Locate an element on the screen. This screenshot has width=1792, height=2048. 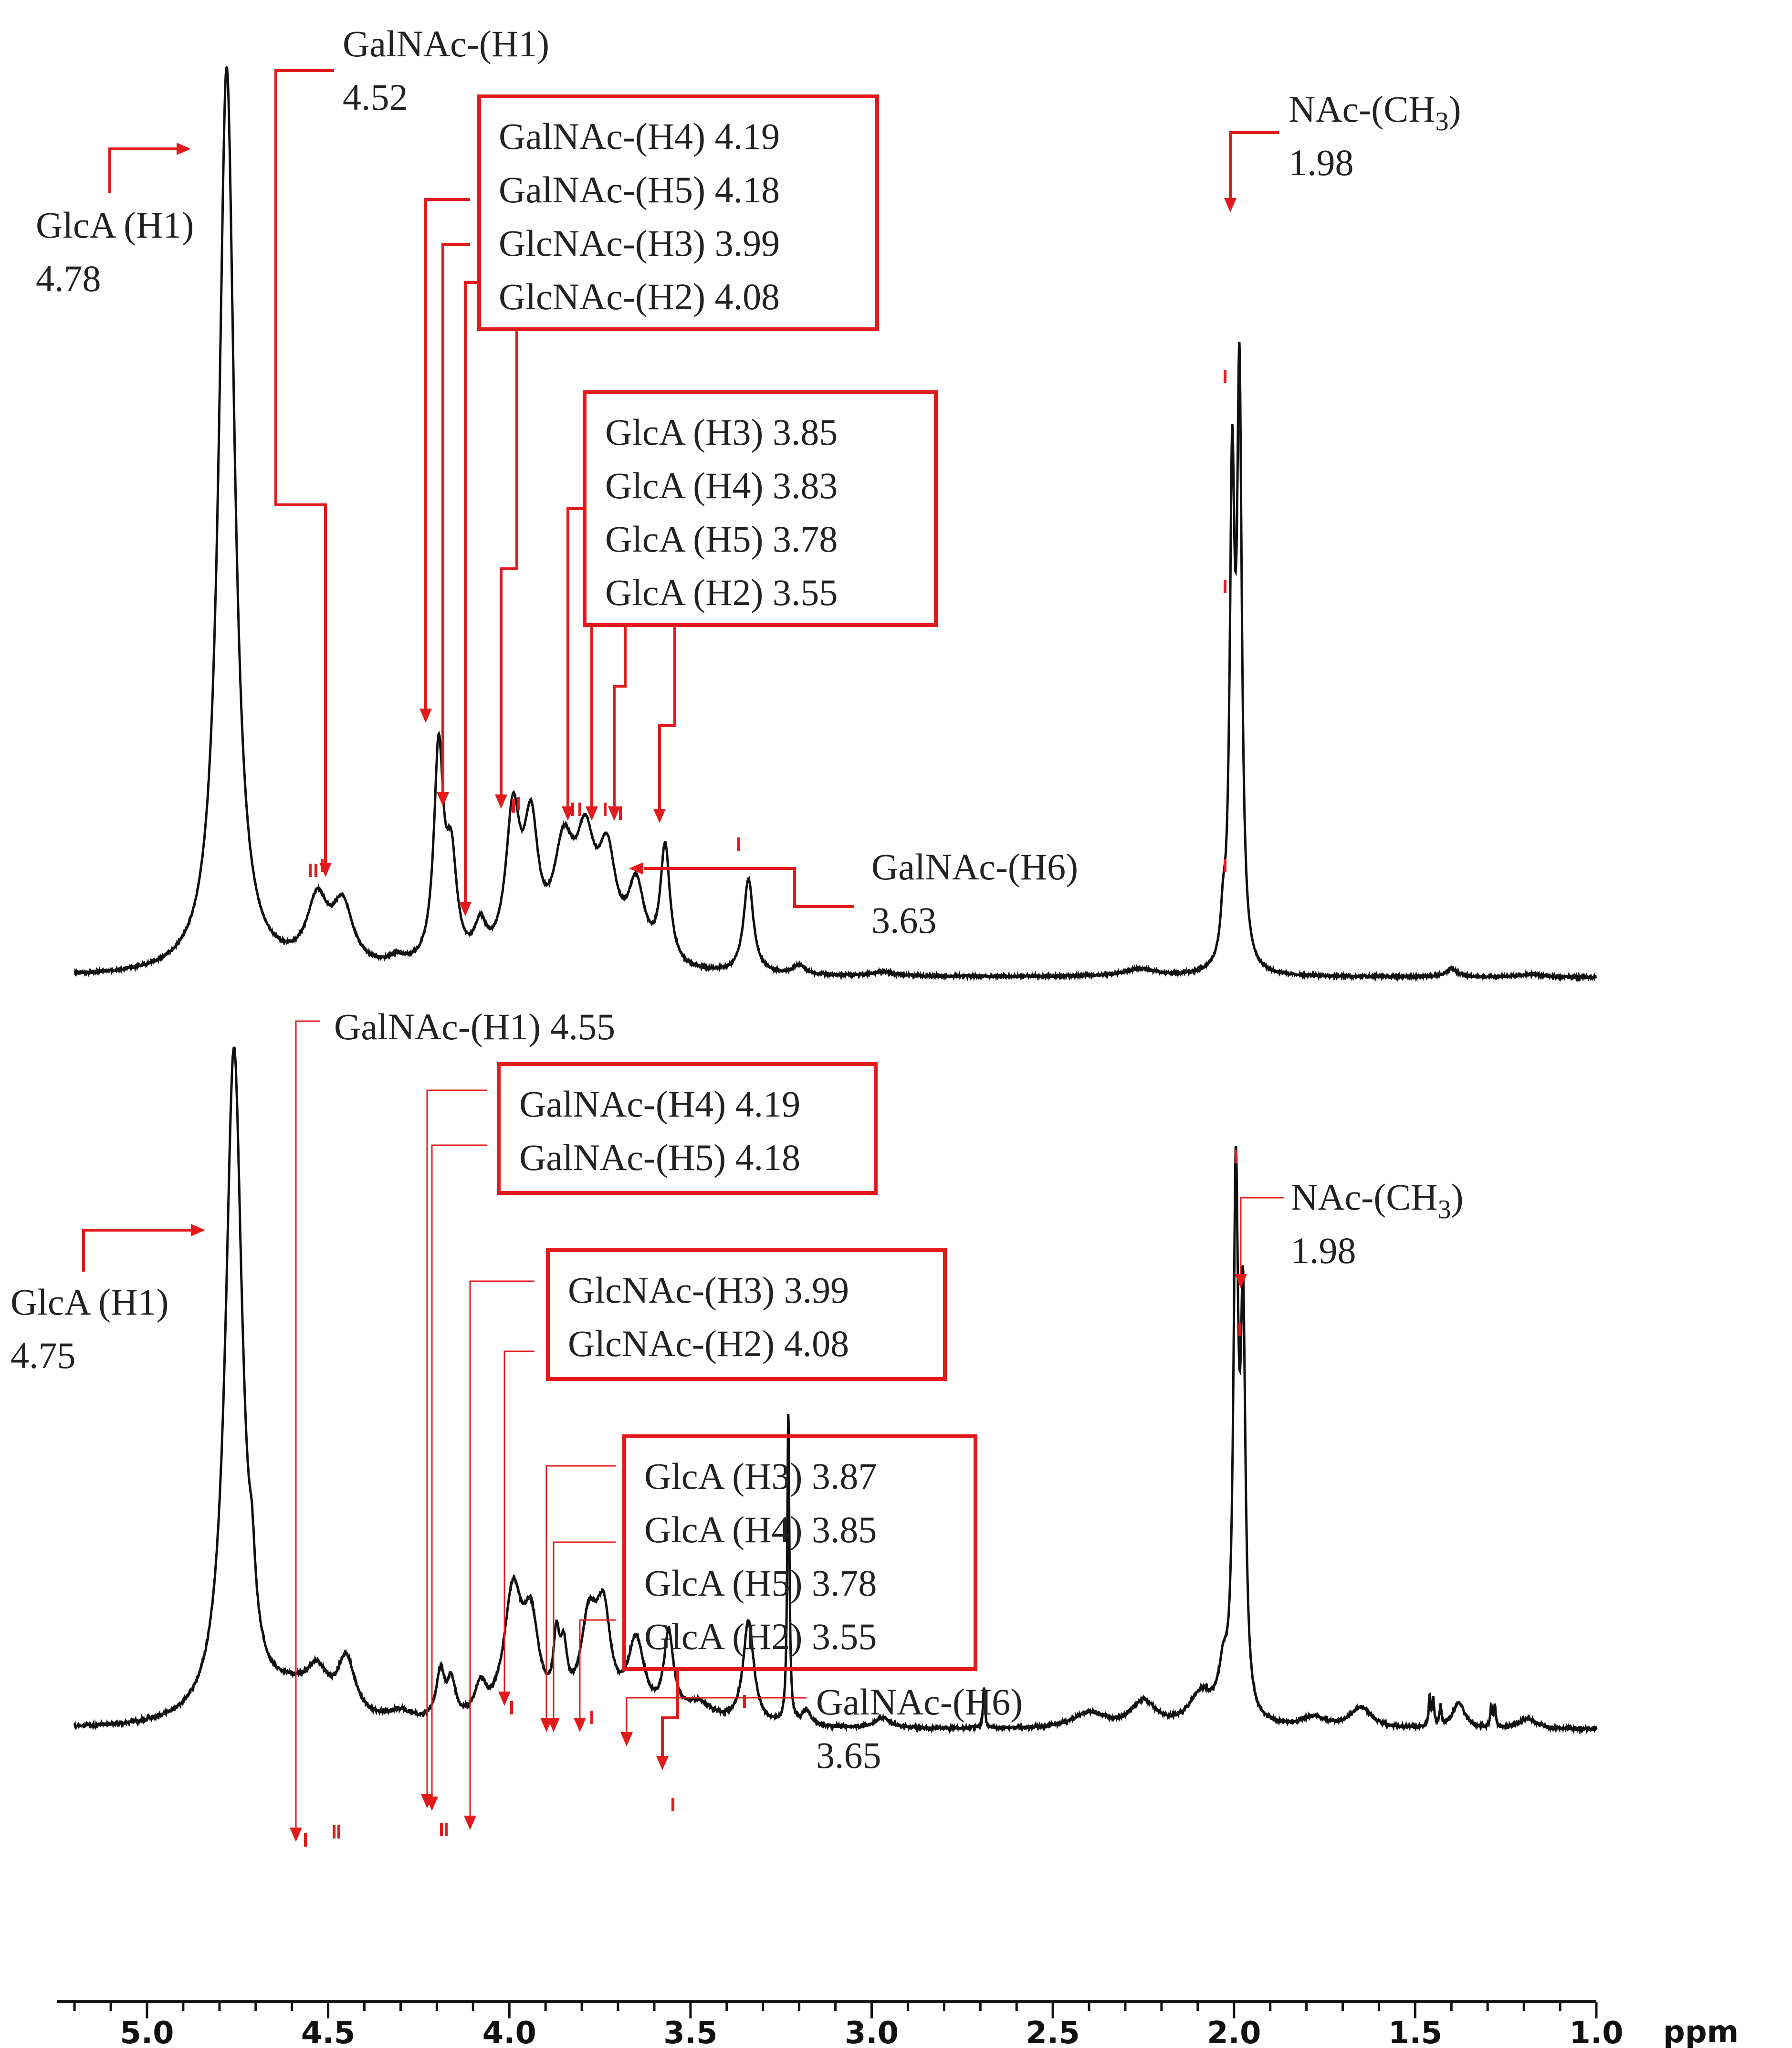
bottom-nac-ch3-label: NAc-(CH3) is located at coordinates (1377, 1200).